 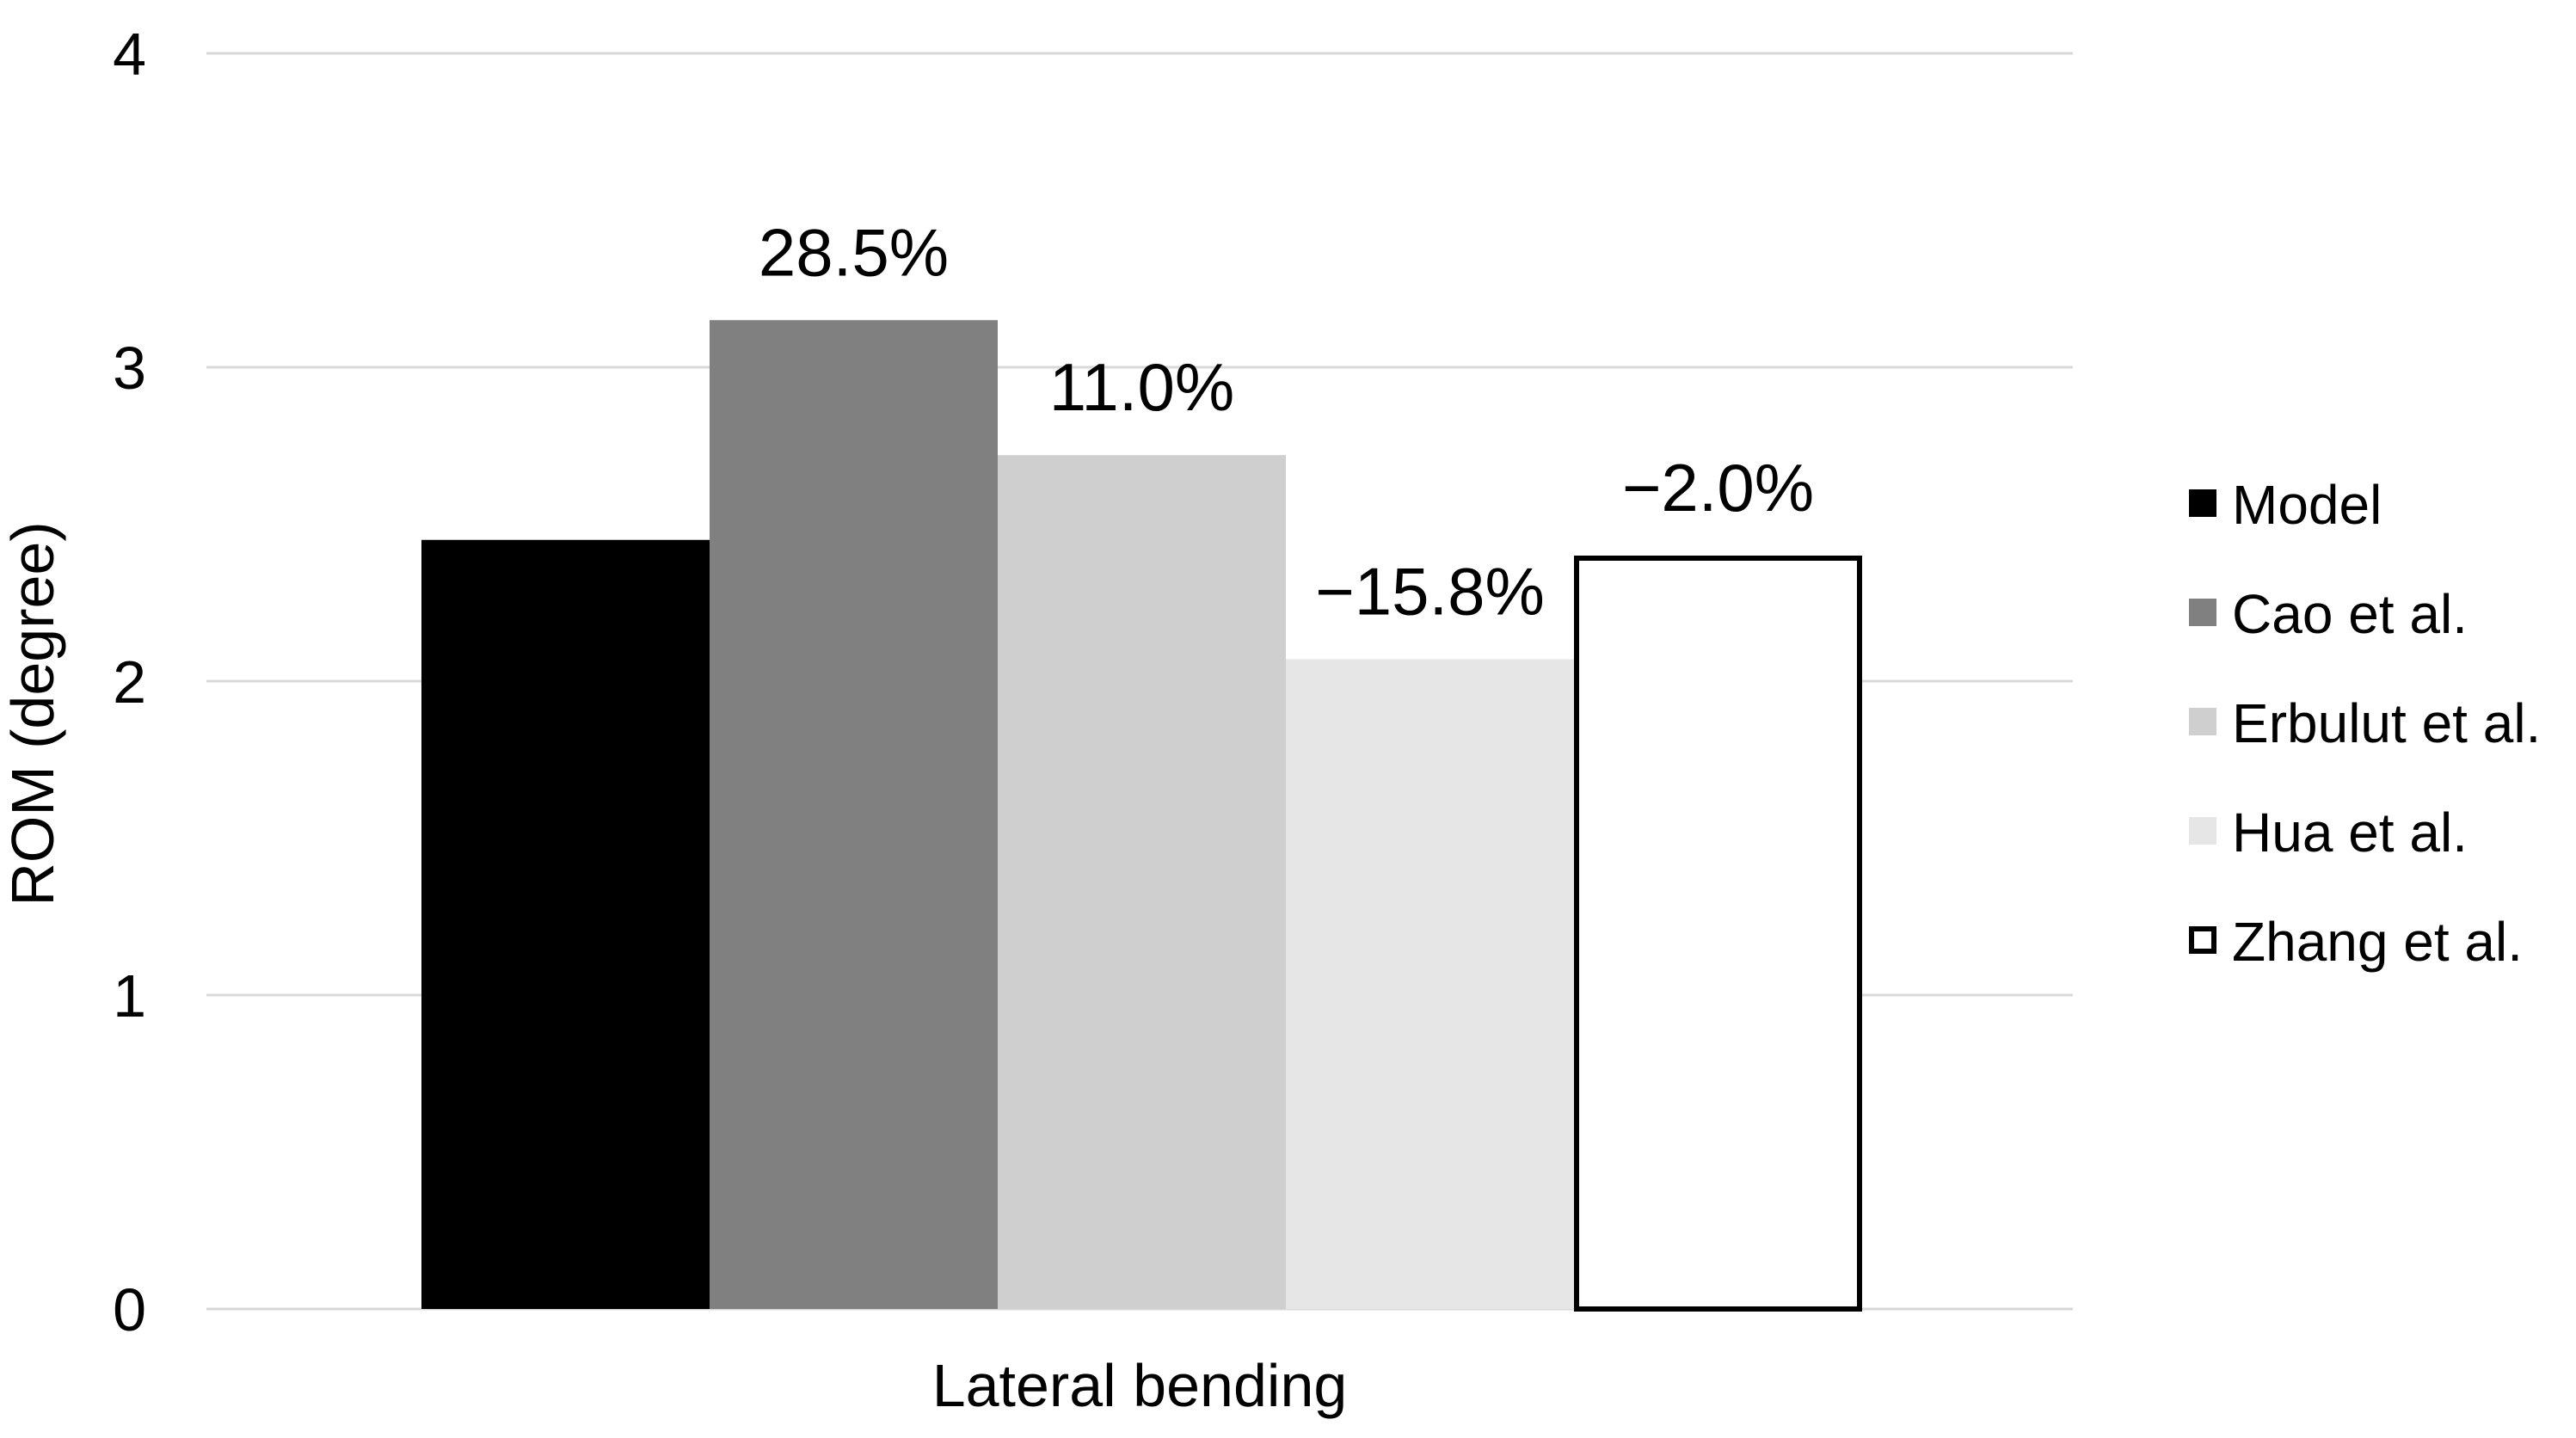 What do you see at coordinates (2350, 614) in the screenshot?
I see `legend-label: Cao et al.` at bounding box center [2350, 614].